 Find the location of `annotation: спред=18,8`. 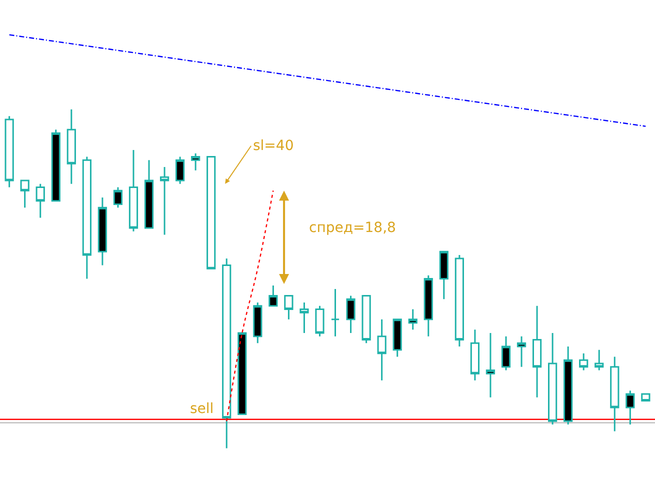

annotation: спред=18,8 is located at coordinates (352, 228).